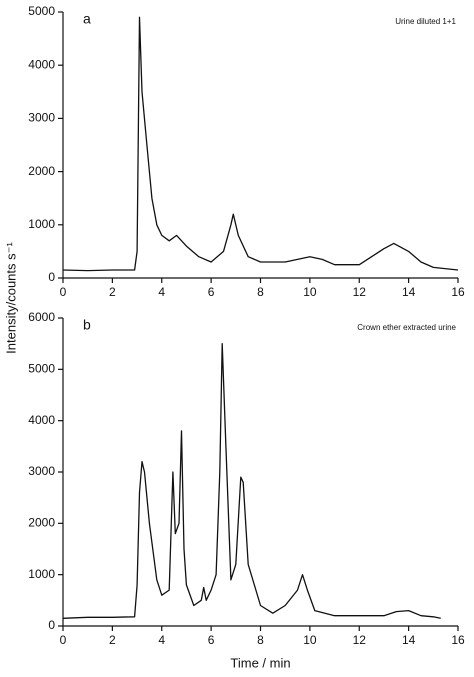 Image resolution: width=474 pixels, height=677 pixels. What do you see at coordinates (87, 325) in the screenshot?
I see `panel-label: b` at bounding box center [87, 325].